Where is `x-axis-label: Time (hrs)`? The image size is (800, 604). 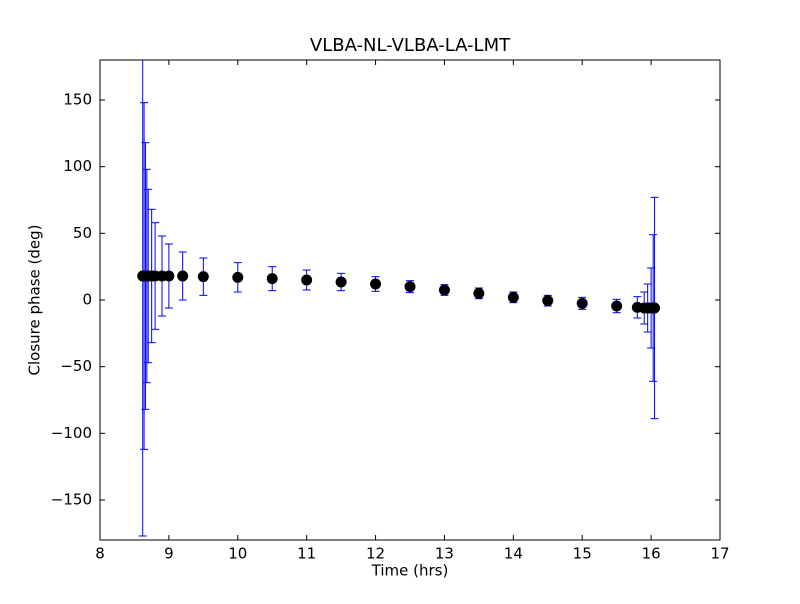 x-axis-label: Time (hrs) is located at coordinates (410, 571).